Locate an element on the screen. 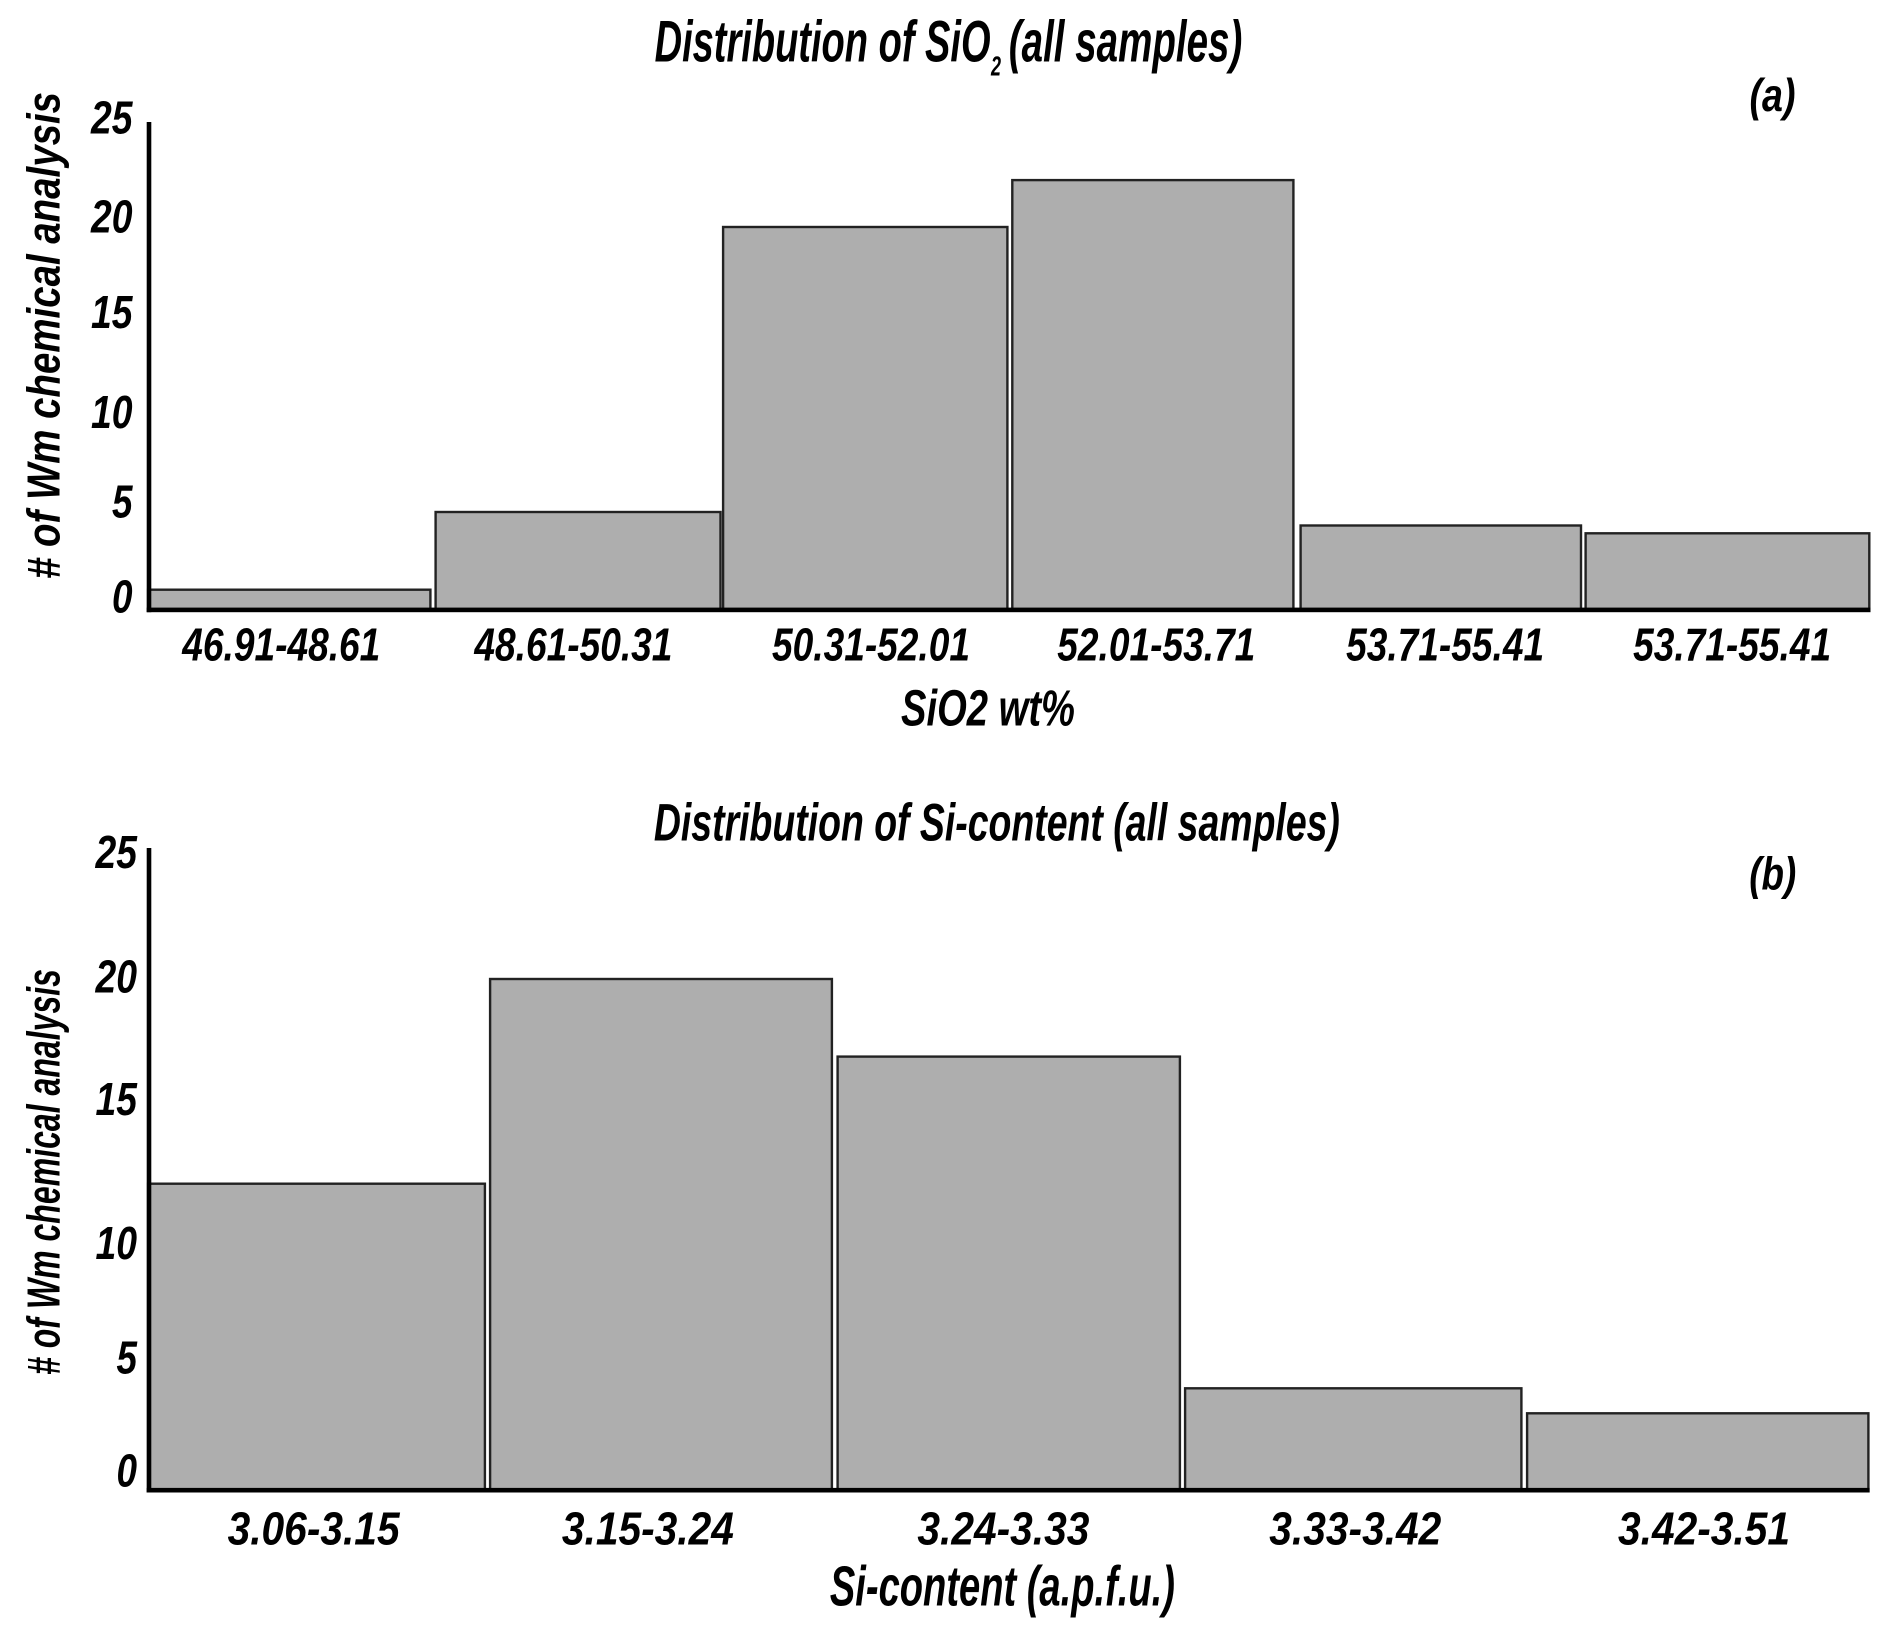 This screenshot has width=1892, height=1634. svg-text: (a) is located at coordinates (1773, 95).